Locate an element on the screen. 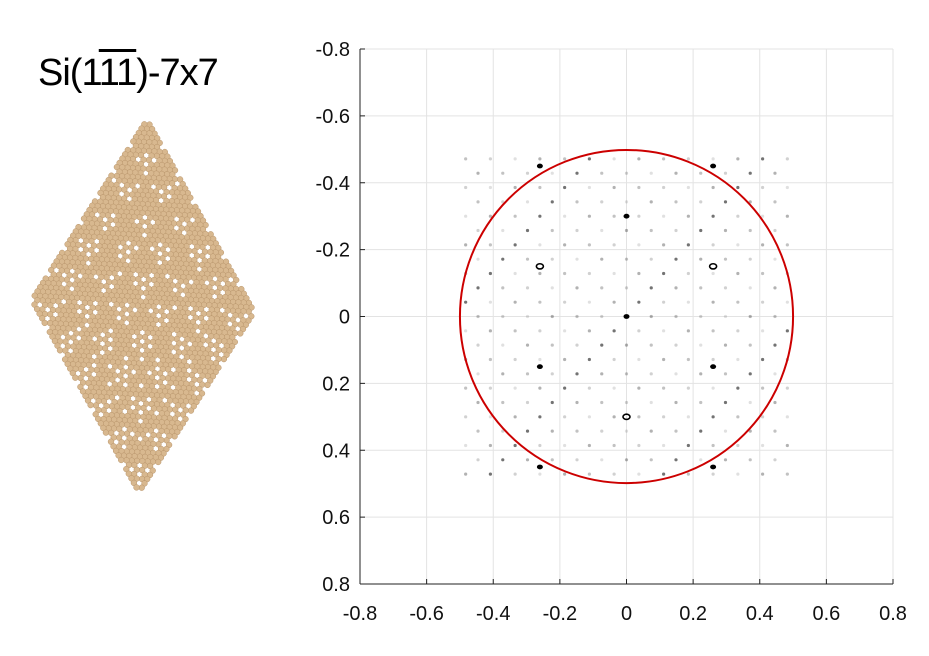 The image size is (929, 656). x-tick-label: 0.6 is located at coordinates (826, 614).